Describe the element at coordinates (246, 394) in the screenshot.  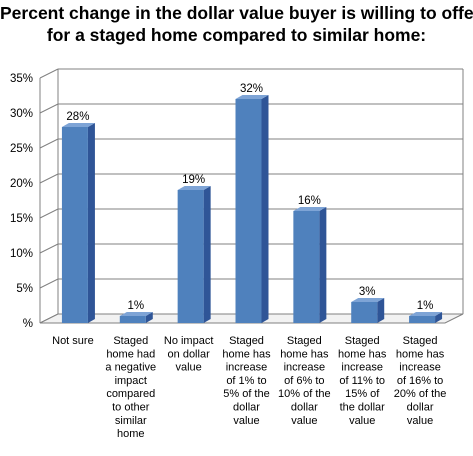
I see `x-category-label: 5% of the` at that location.